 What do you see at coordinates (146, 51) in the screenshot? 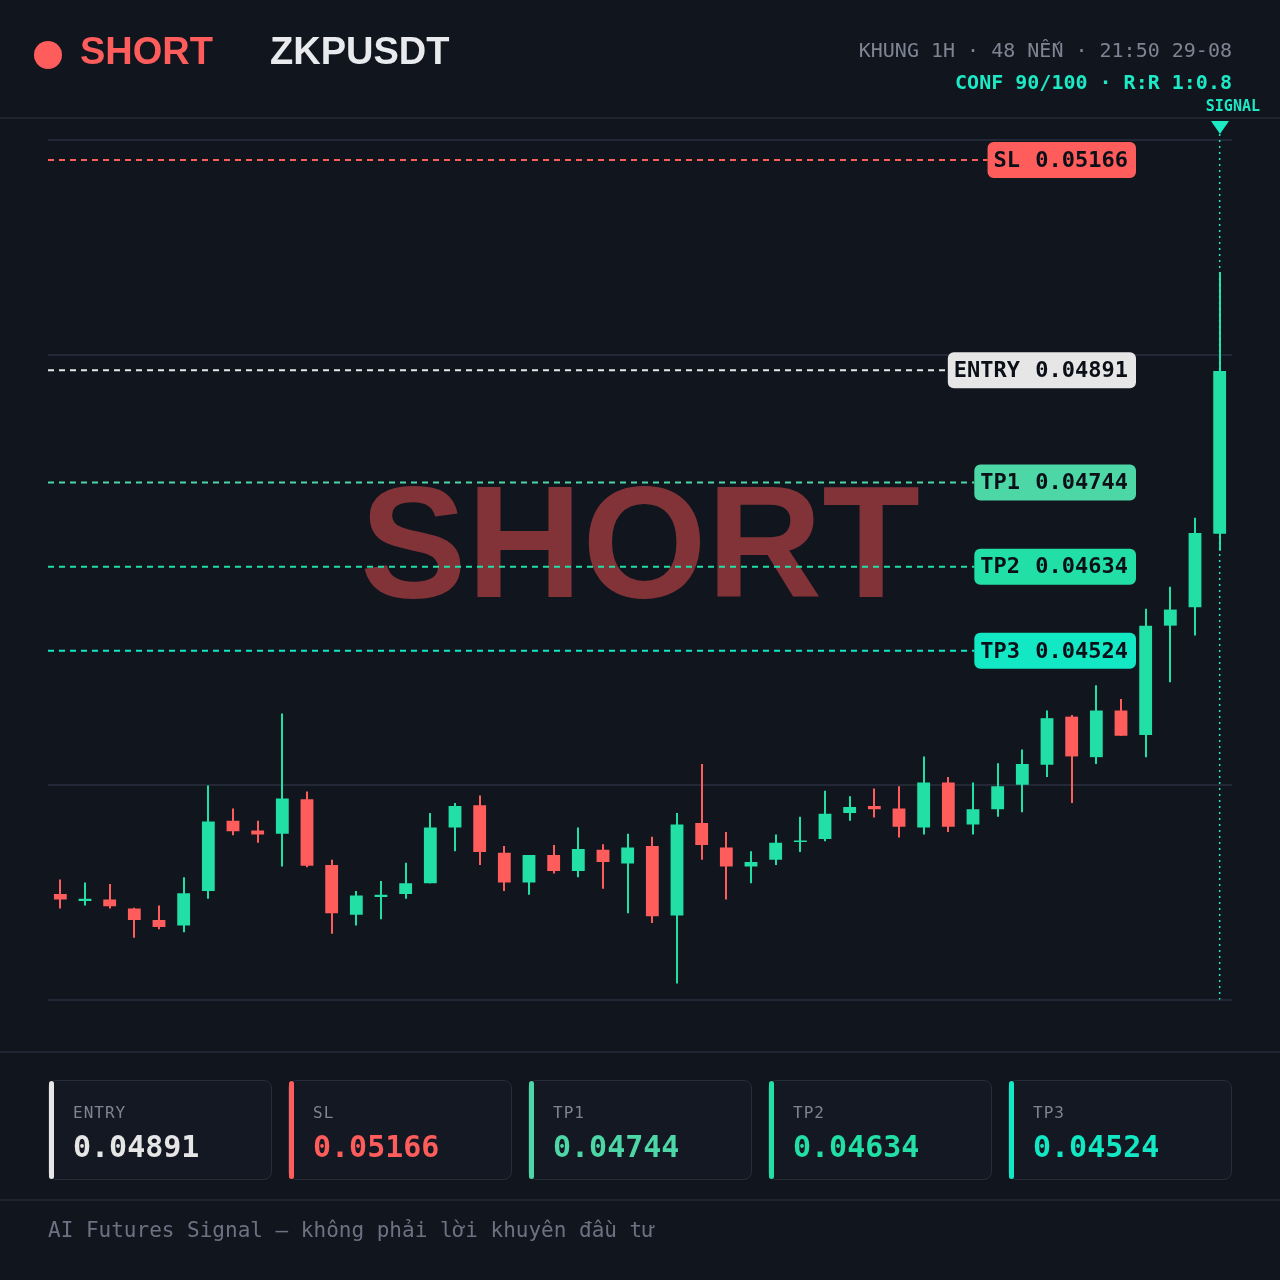
I see `chart-subtitle: SHORT` at bounding box center [146, 51].